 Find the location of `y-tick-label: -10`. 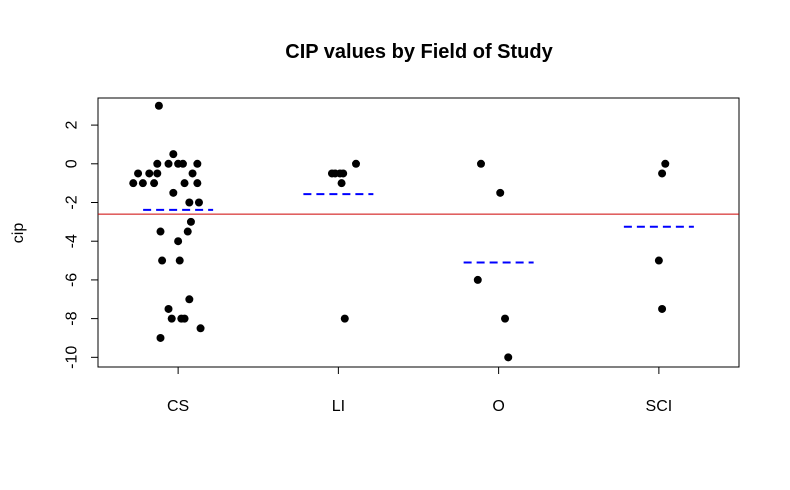

y-tick-label: -10 is located at coordinates (72, 357).